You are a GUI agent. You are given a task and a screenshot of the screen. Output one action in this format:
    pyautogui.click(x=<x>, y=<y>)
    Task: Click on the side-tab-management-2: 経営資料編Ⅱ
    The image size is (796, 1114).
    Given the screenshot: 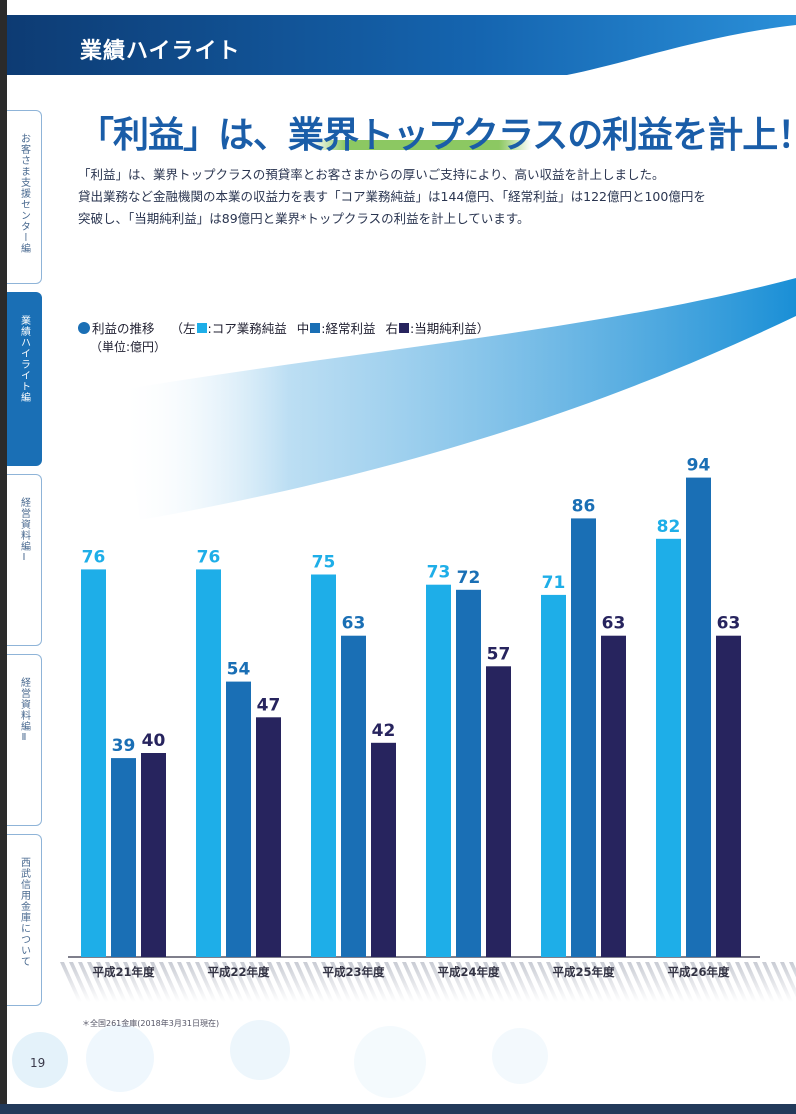 What is the action you would take?
    pyautogui.click(x=24, y=740)
    